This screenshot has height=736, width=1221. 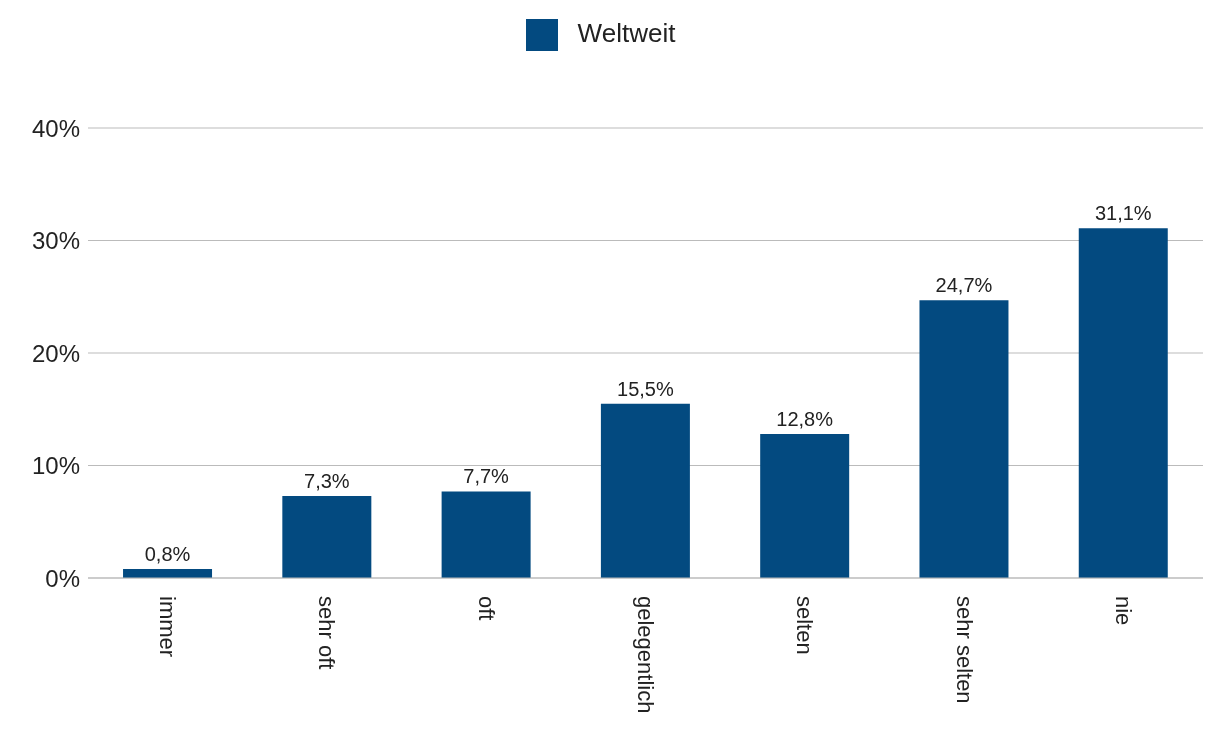 I want to click on x-tick-label: nie, so click(x=1123, y=611).